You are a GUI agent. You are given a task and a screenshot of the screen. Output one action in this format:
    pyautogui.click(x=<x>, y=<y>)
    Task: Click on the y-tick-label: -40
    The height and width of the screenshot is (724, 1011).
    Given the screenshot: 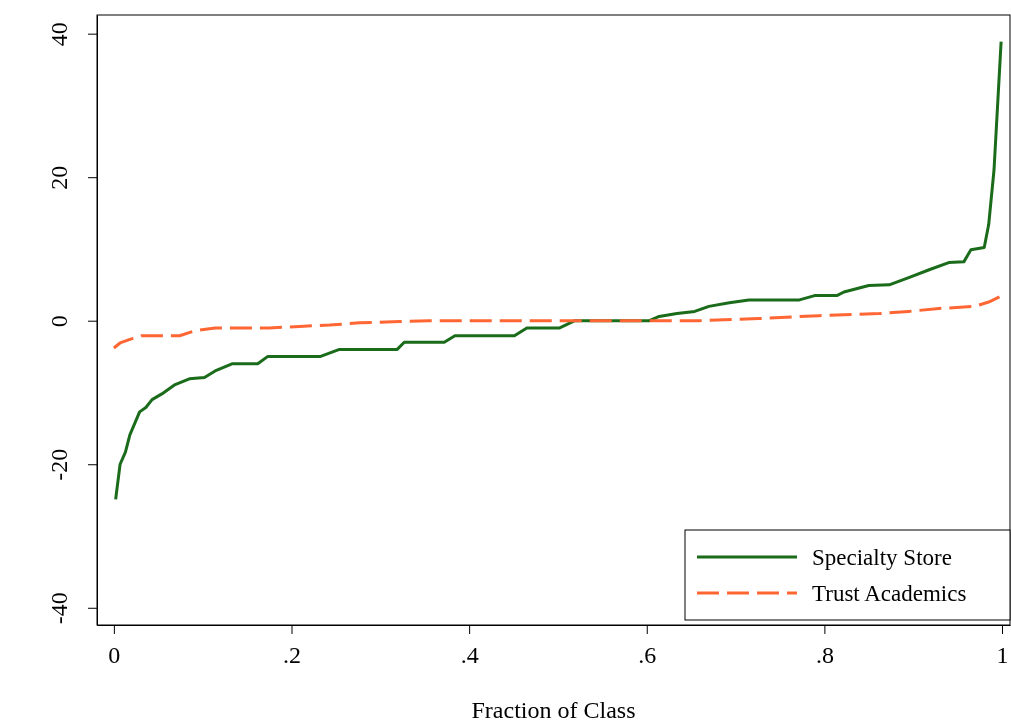 What is the action you would take?
    pyautogui.click(x=59, y=608)
    